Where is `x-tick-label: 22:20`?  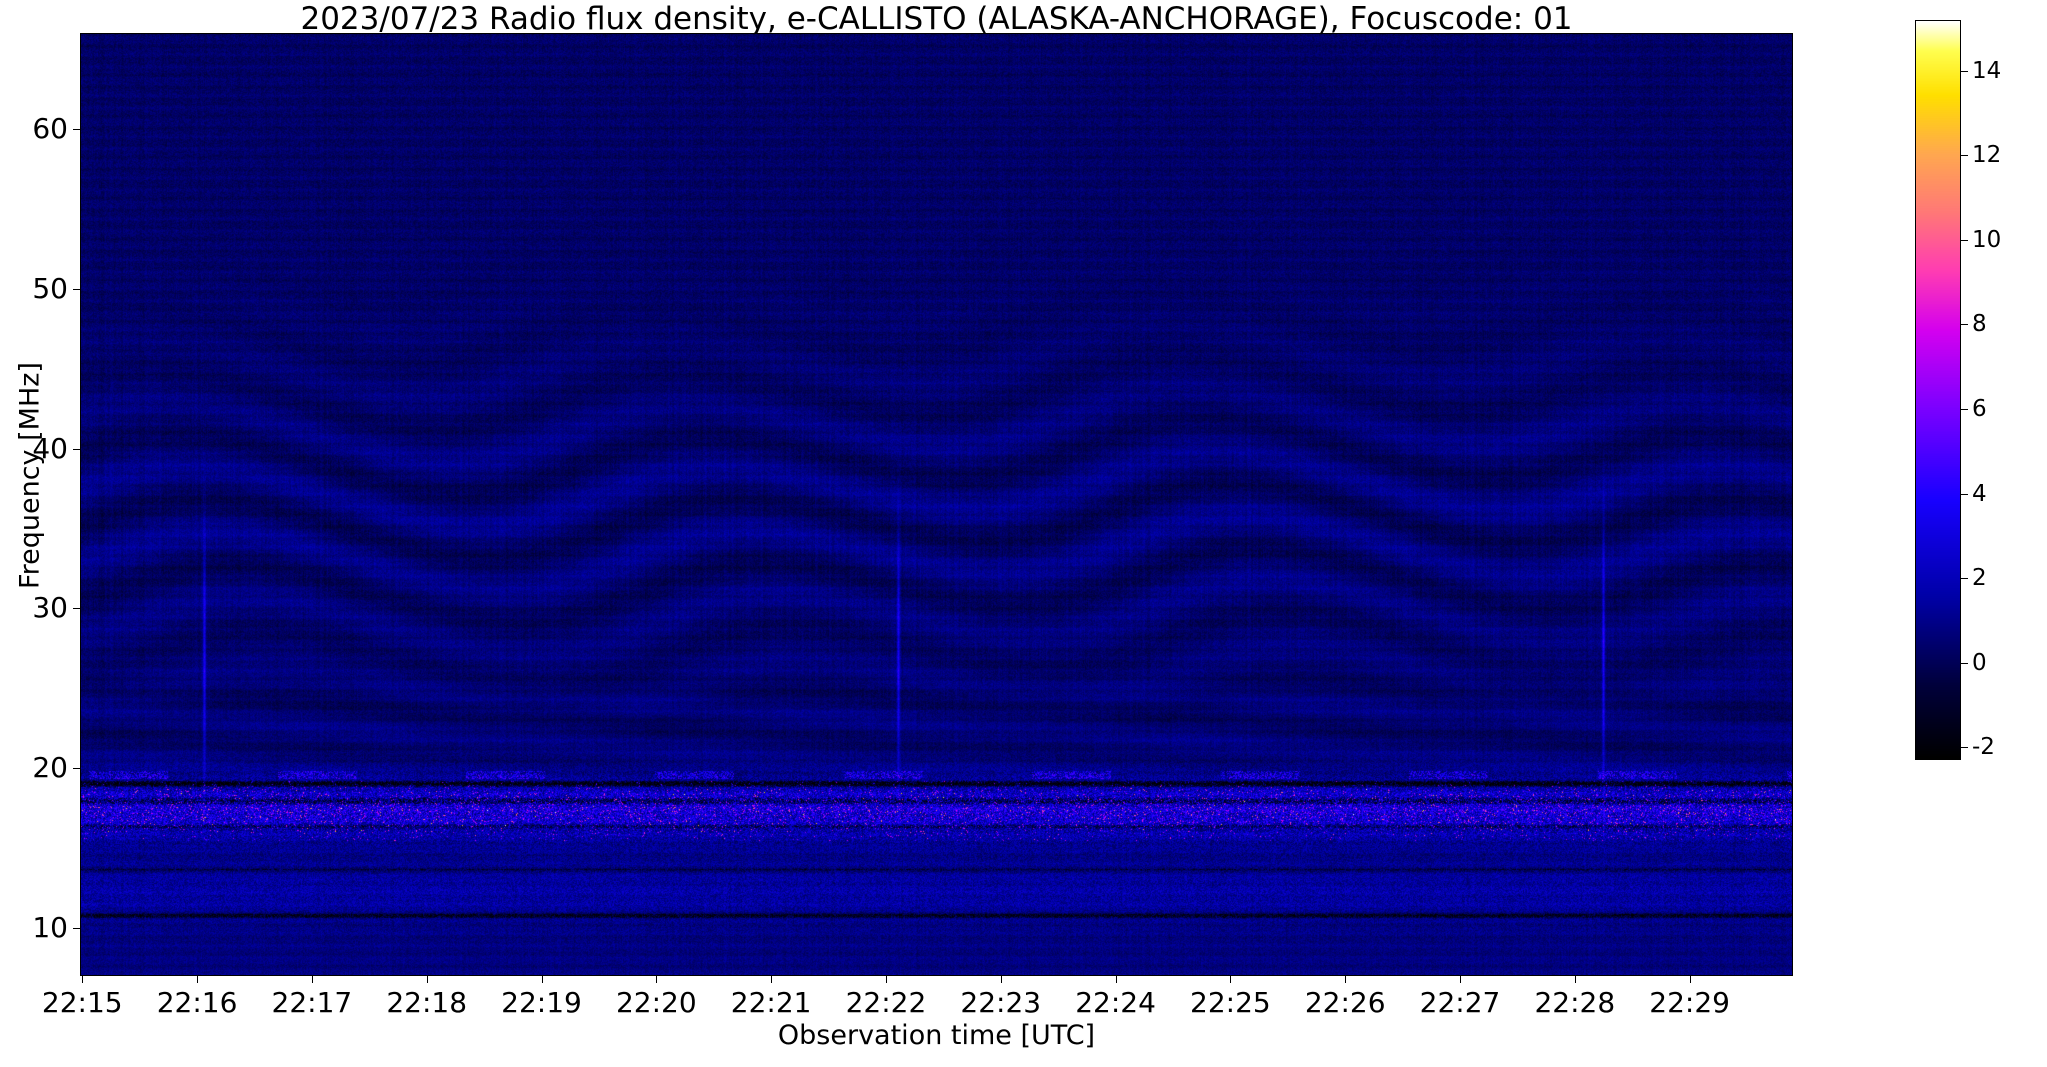 x-tick-label: 22:20 is located at coordinates (656, 1002).